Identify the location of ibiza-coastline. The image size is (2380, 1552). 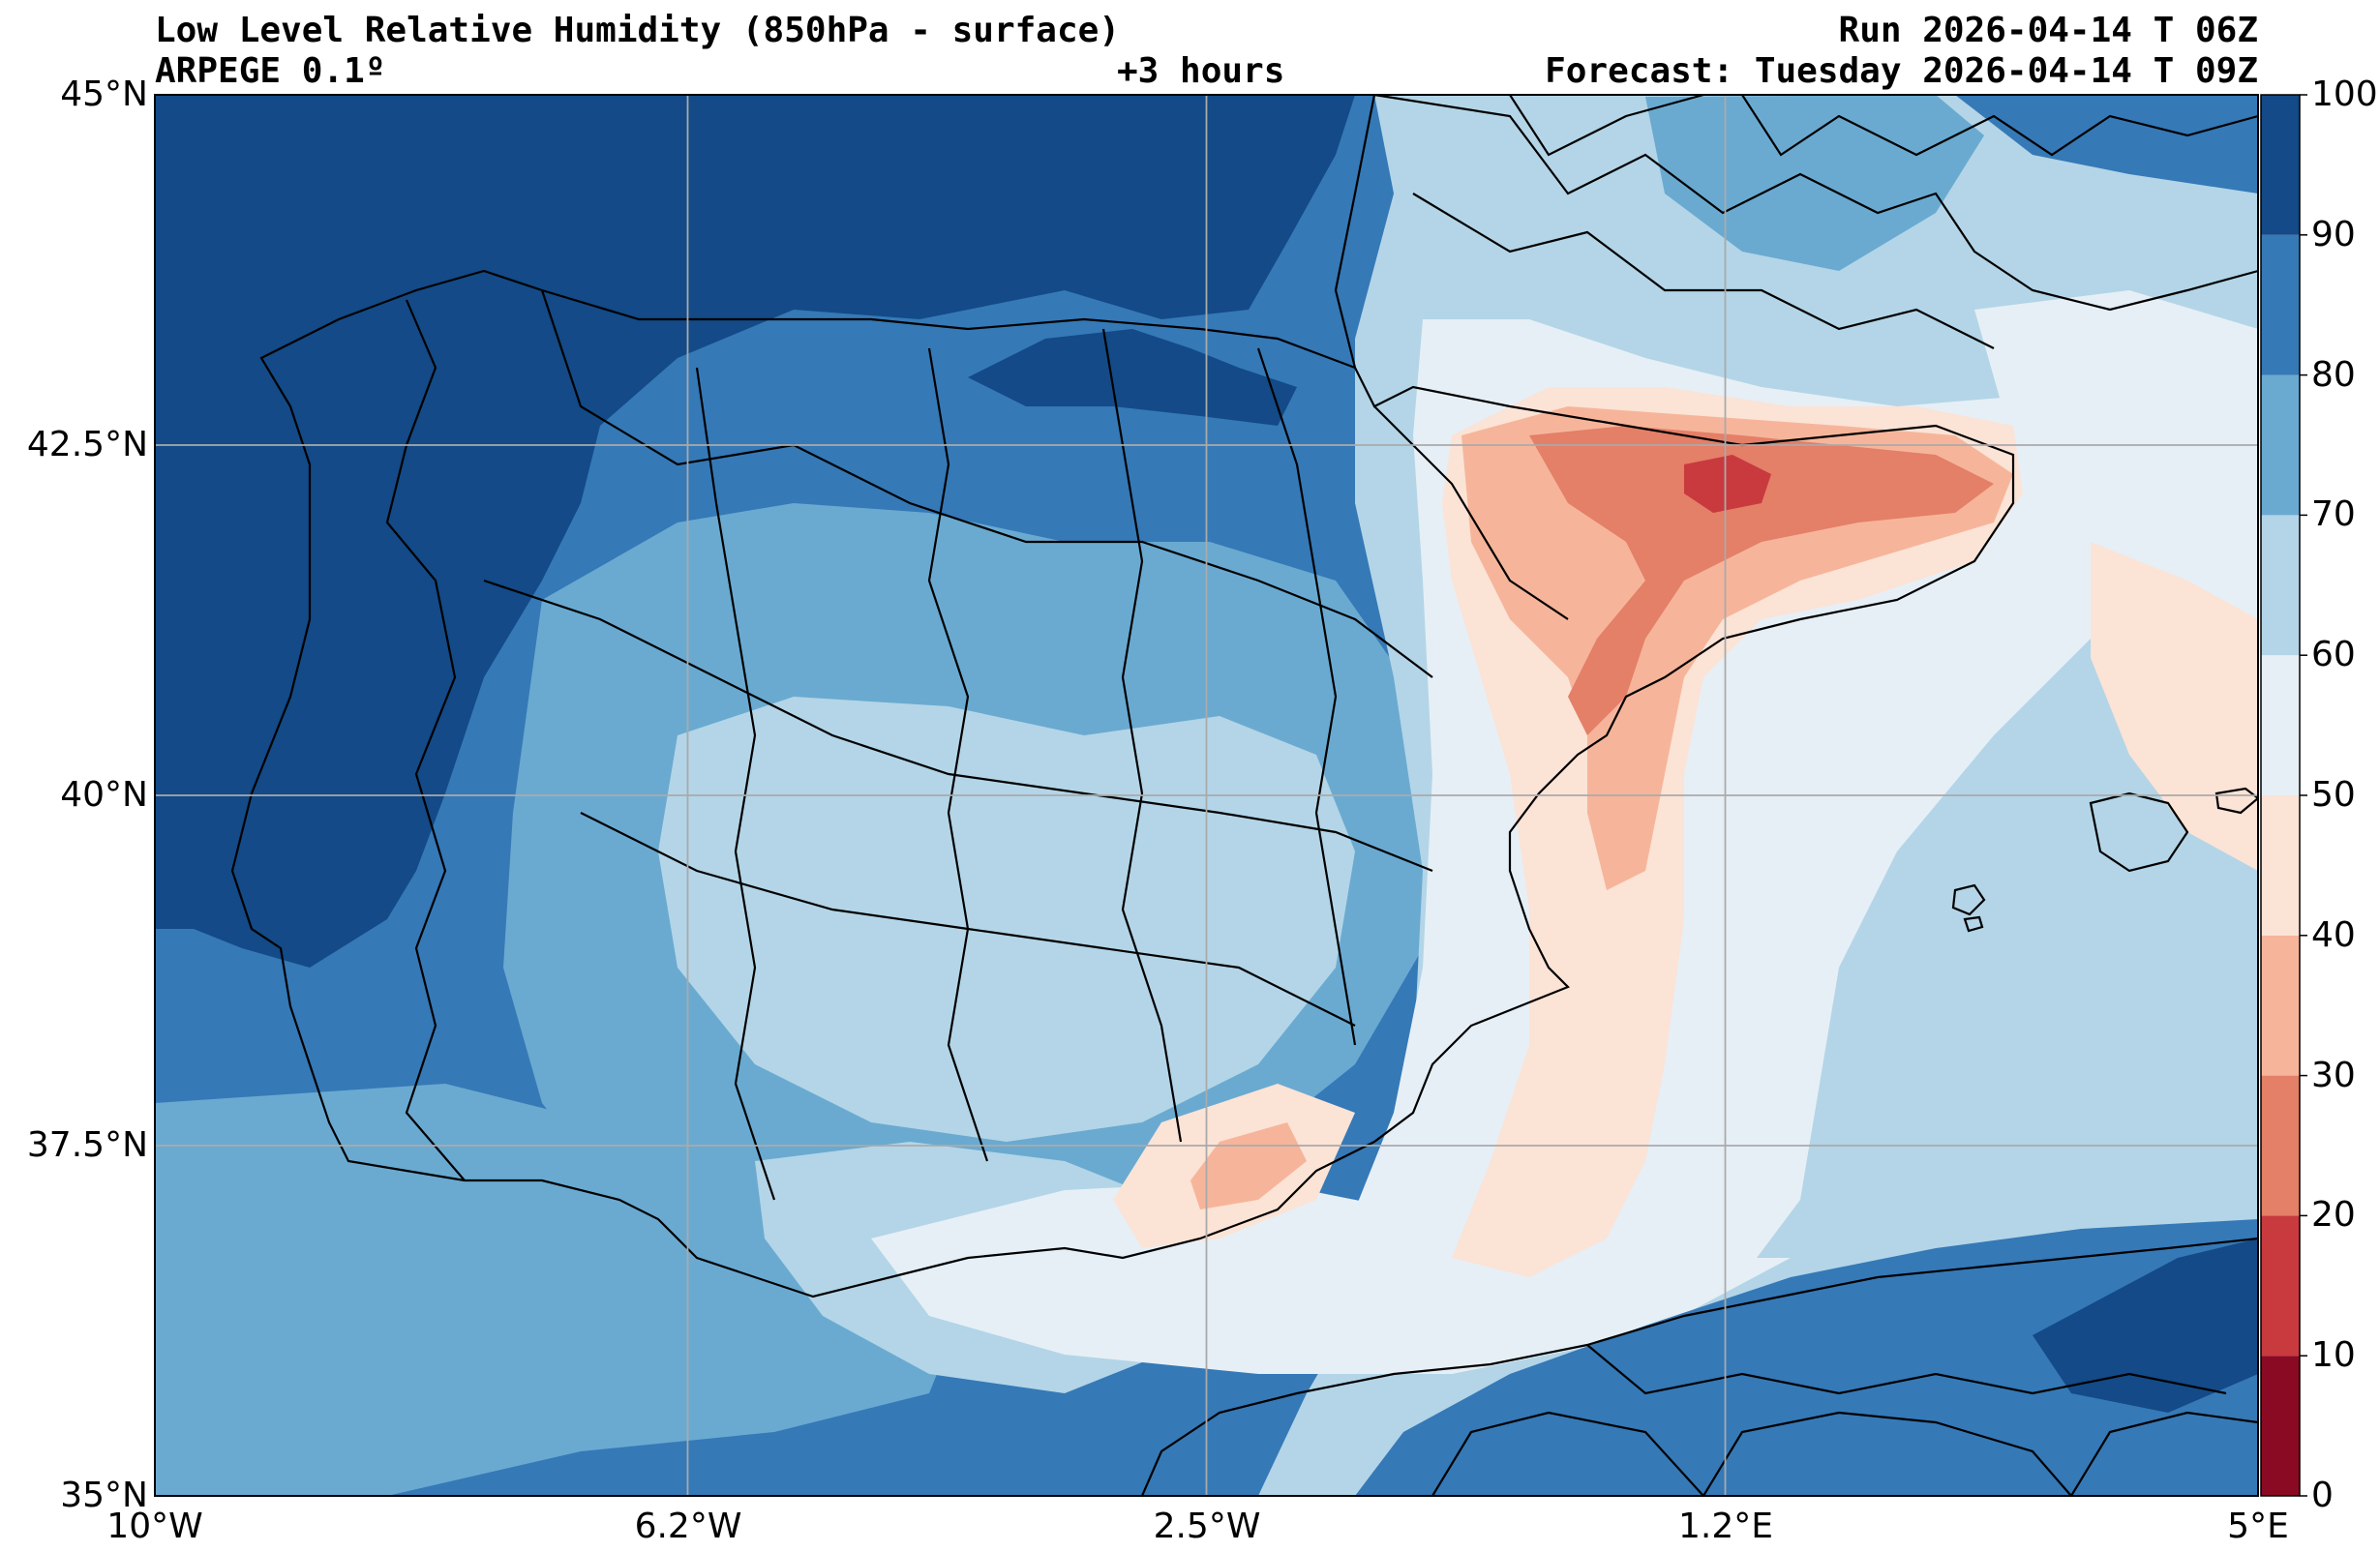
(1968, 900).